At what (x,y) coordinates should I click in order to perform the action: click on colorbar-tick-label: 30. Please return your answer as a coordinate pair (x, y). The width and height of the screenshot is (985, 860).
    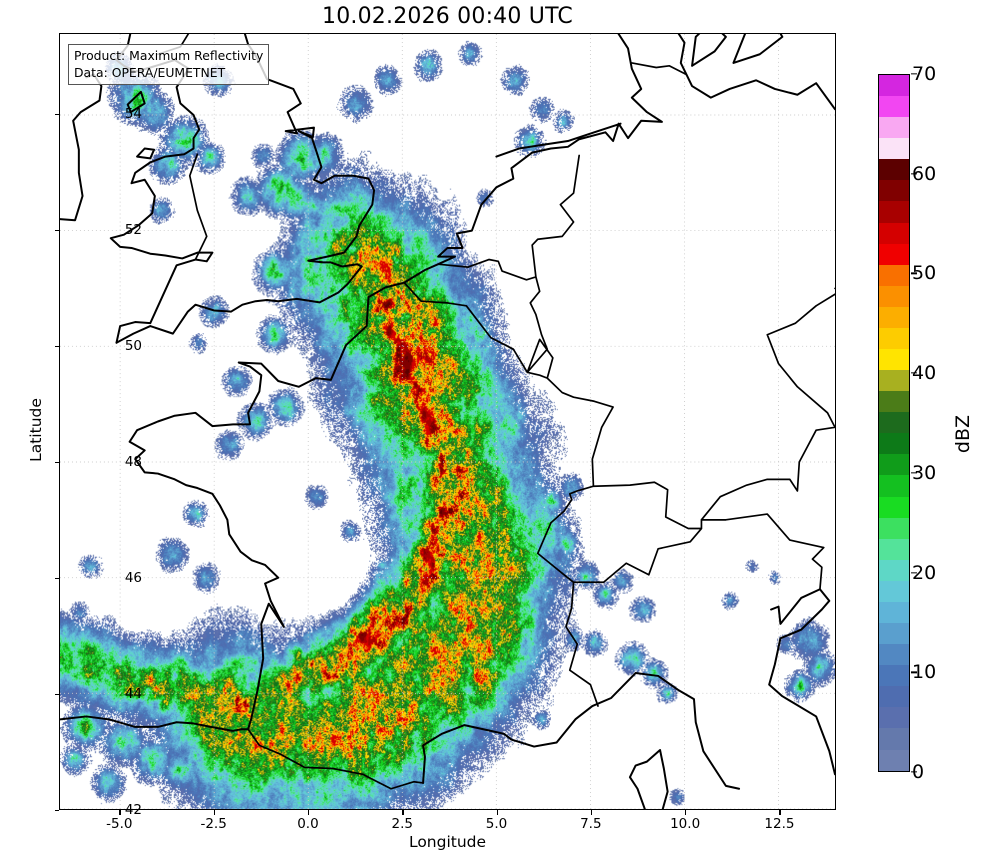
    Looking at the image, I should click on (924, 472).